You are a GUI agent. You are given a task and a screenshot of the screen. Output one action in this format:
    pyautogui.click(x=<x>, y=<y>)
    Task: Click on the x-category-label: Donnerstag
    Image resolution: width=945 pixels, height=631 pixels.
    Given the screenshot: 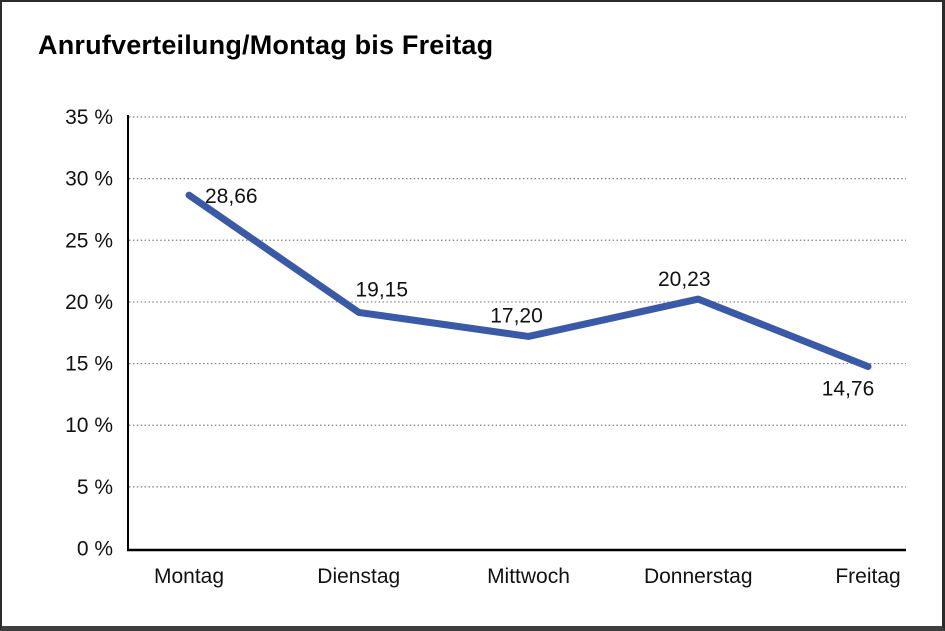 What is the action you would take?
    pyautogui.click(x=698, y=576)
    